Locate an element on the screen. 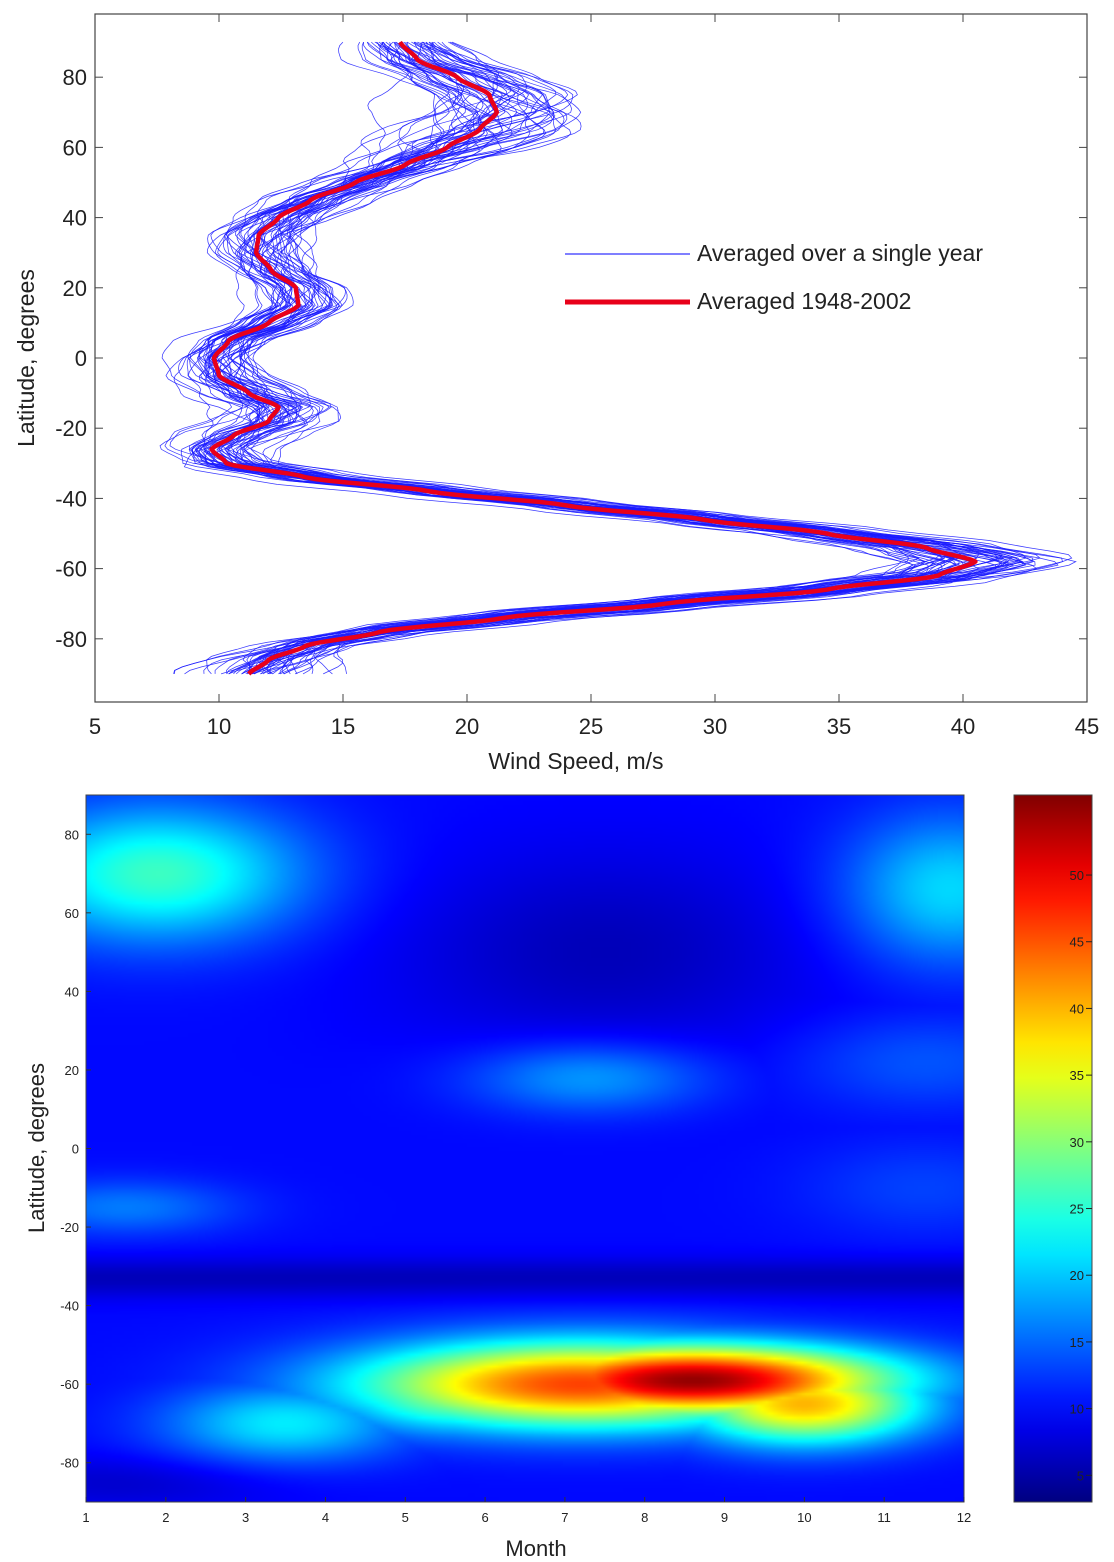  heatmap-x-tick-label: 2 is located at coordinates (165, 1517).